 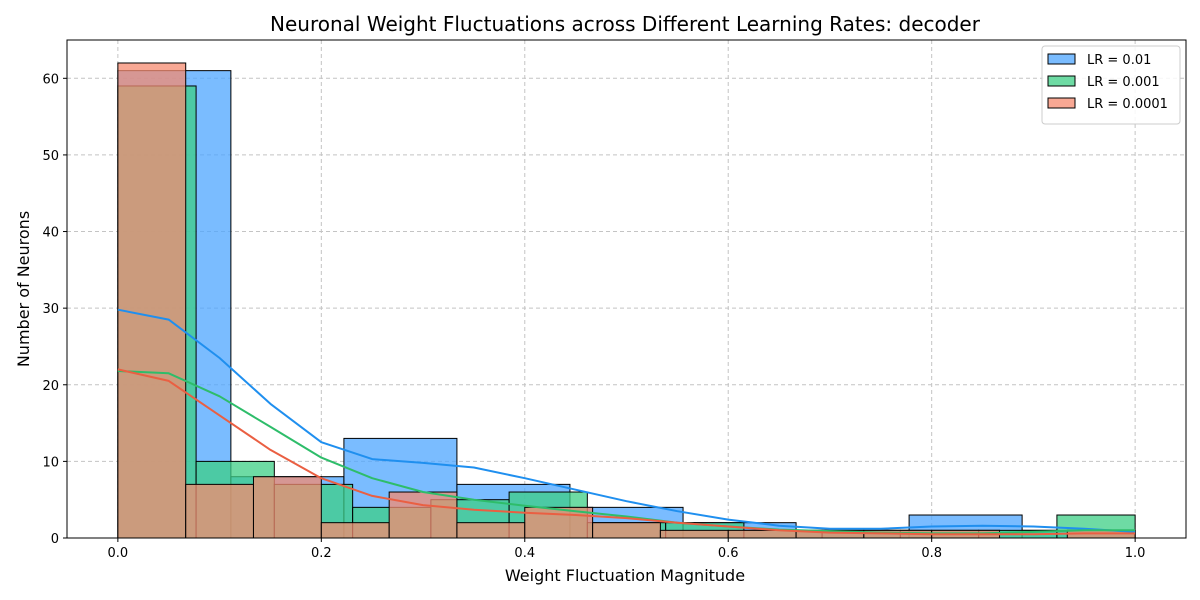 I want to click on legend-label: LR = 0.001, so click(x=1123, y=82).